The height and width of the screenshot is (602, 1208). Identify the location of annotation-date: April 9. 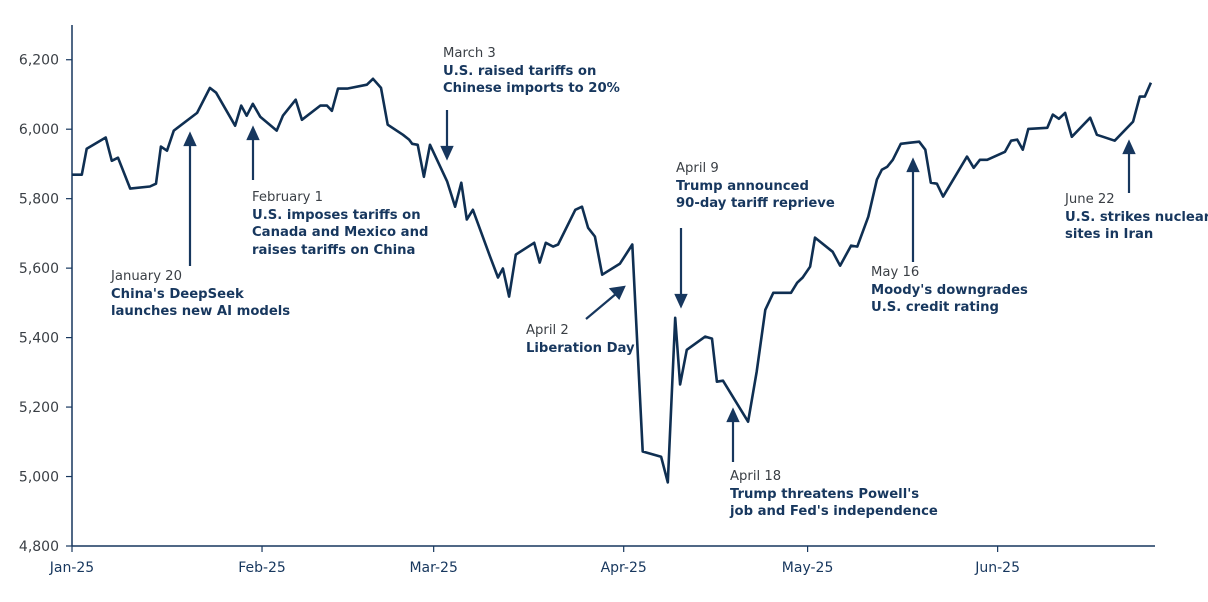
(697, 168).